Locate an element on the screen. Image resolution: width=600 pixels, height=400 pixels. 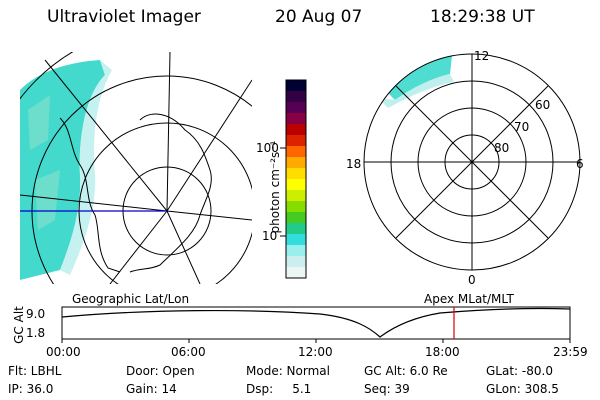
mlt-label-18: 18 is located at coordinates (354, 164).